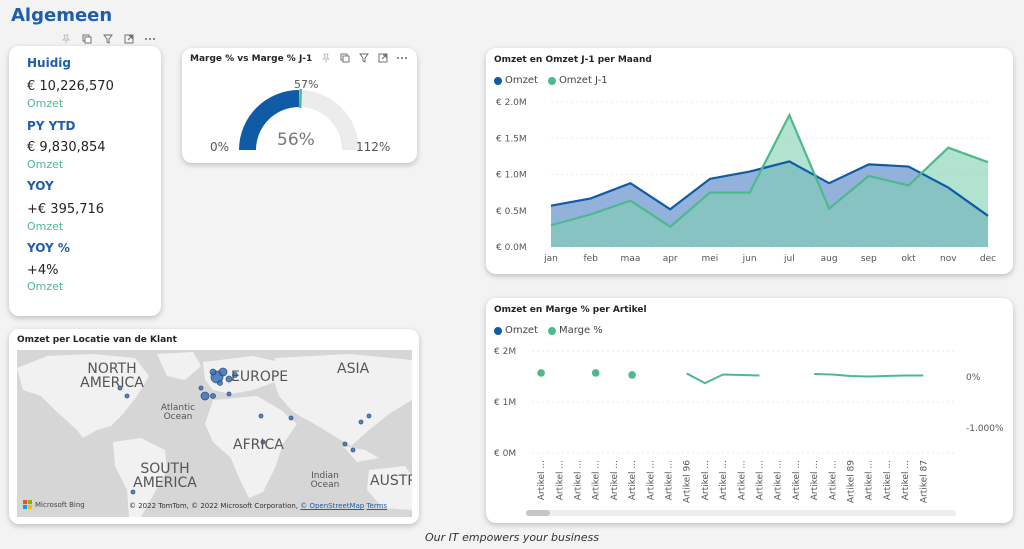  I want to click on kpi-sub-py-ytd: Omzet, so click(45, 164).